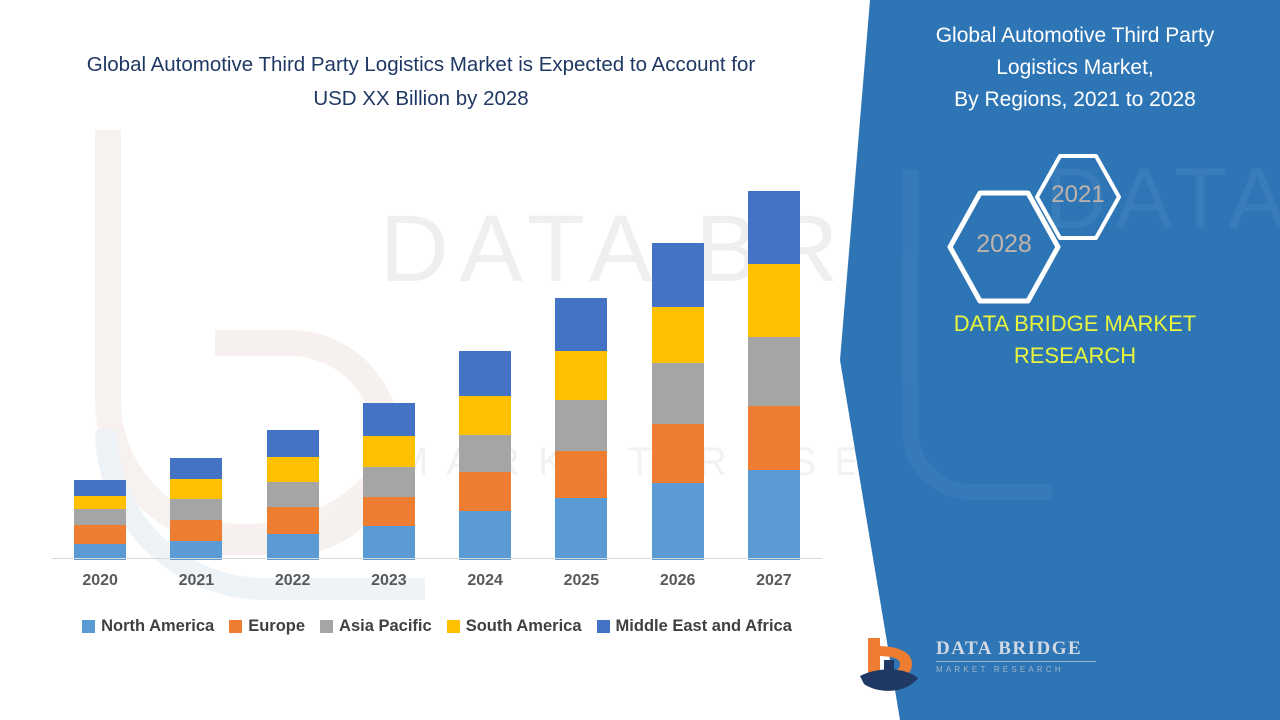 The height and width of the screenshot is (720, 1280). I want to click on logo-mark-icon, so click(894, 665).